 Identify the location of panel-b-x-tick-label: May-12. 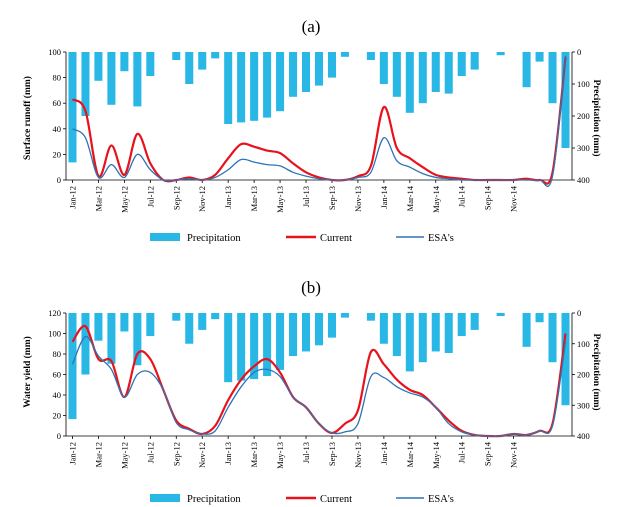
(124, 455).